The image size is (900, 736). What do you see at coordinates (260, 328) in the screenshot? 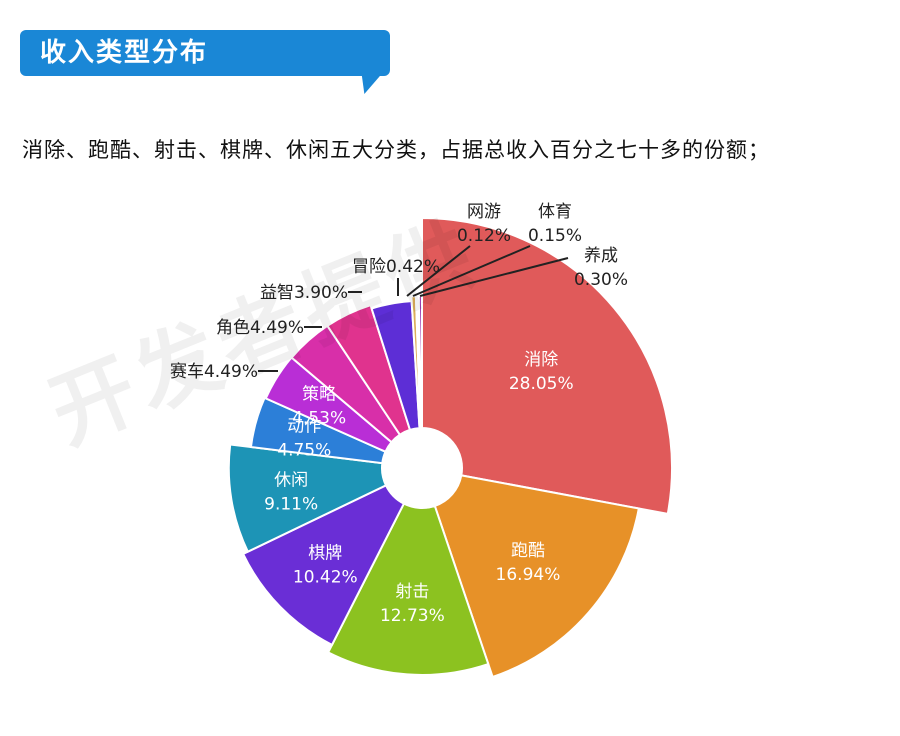
I see `outside-label-角色: 角色4.49%` at bounding box center [260, 328].